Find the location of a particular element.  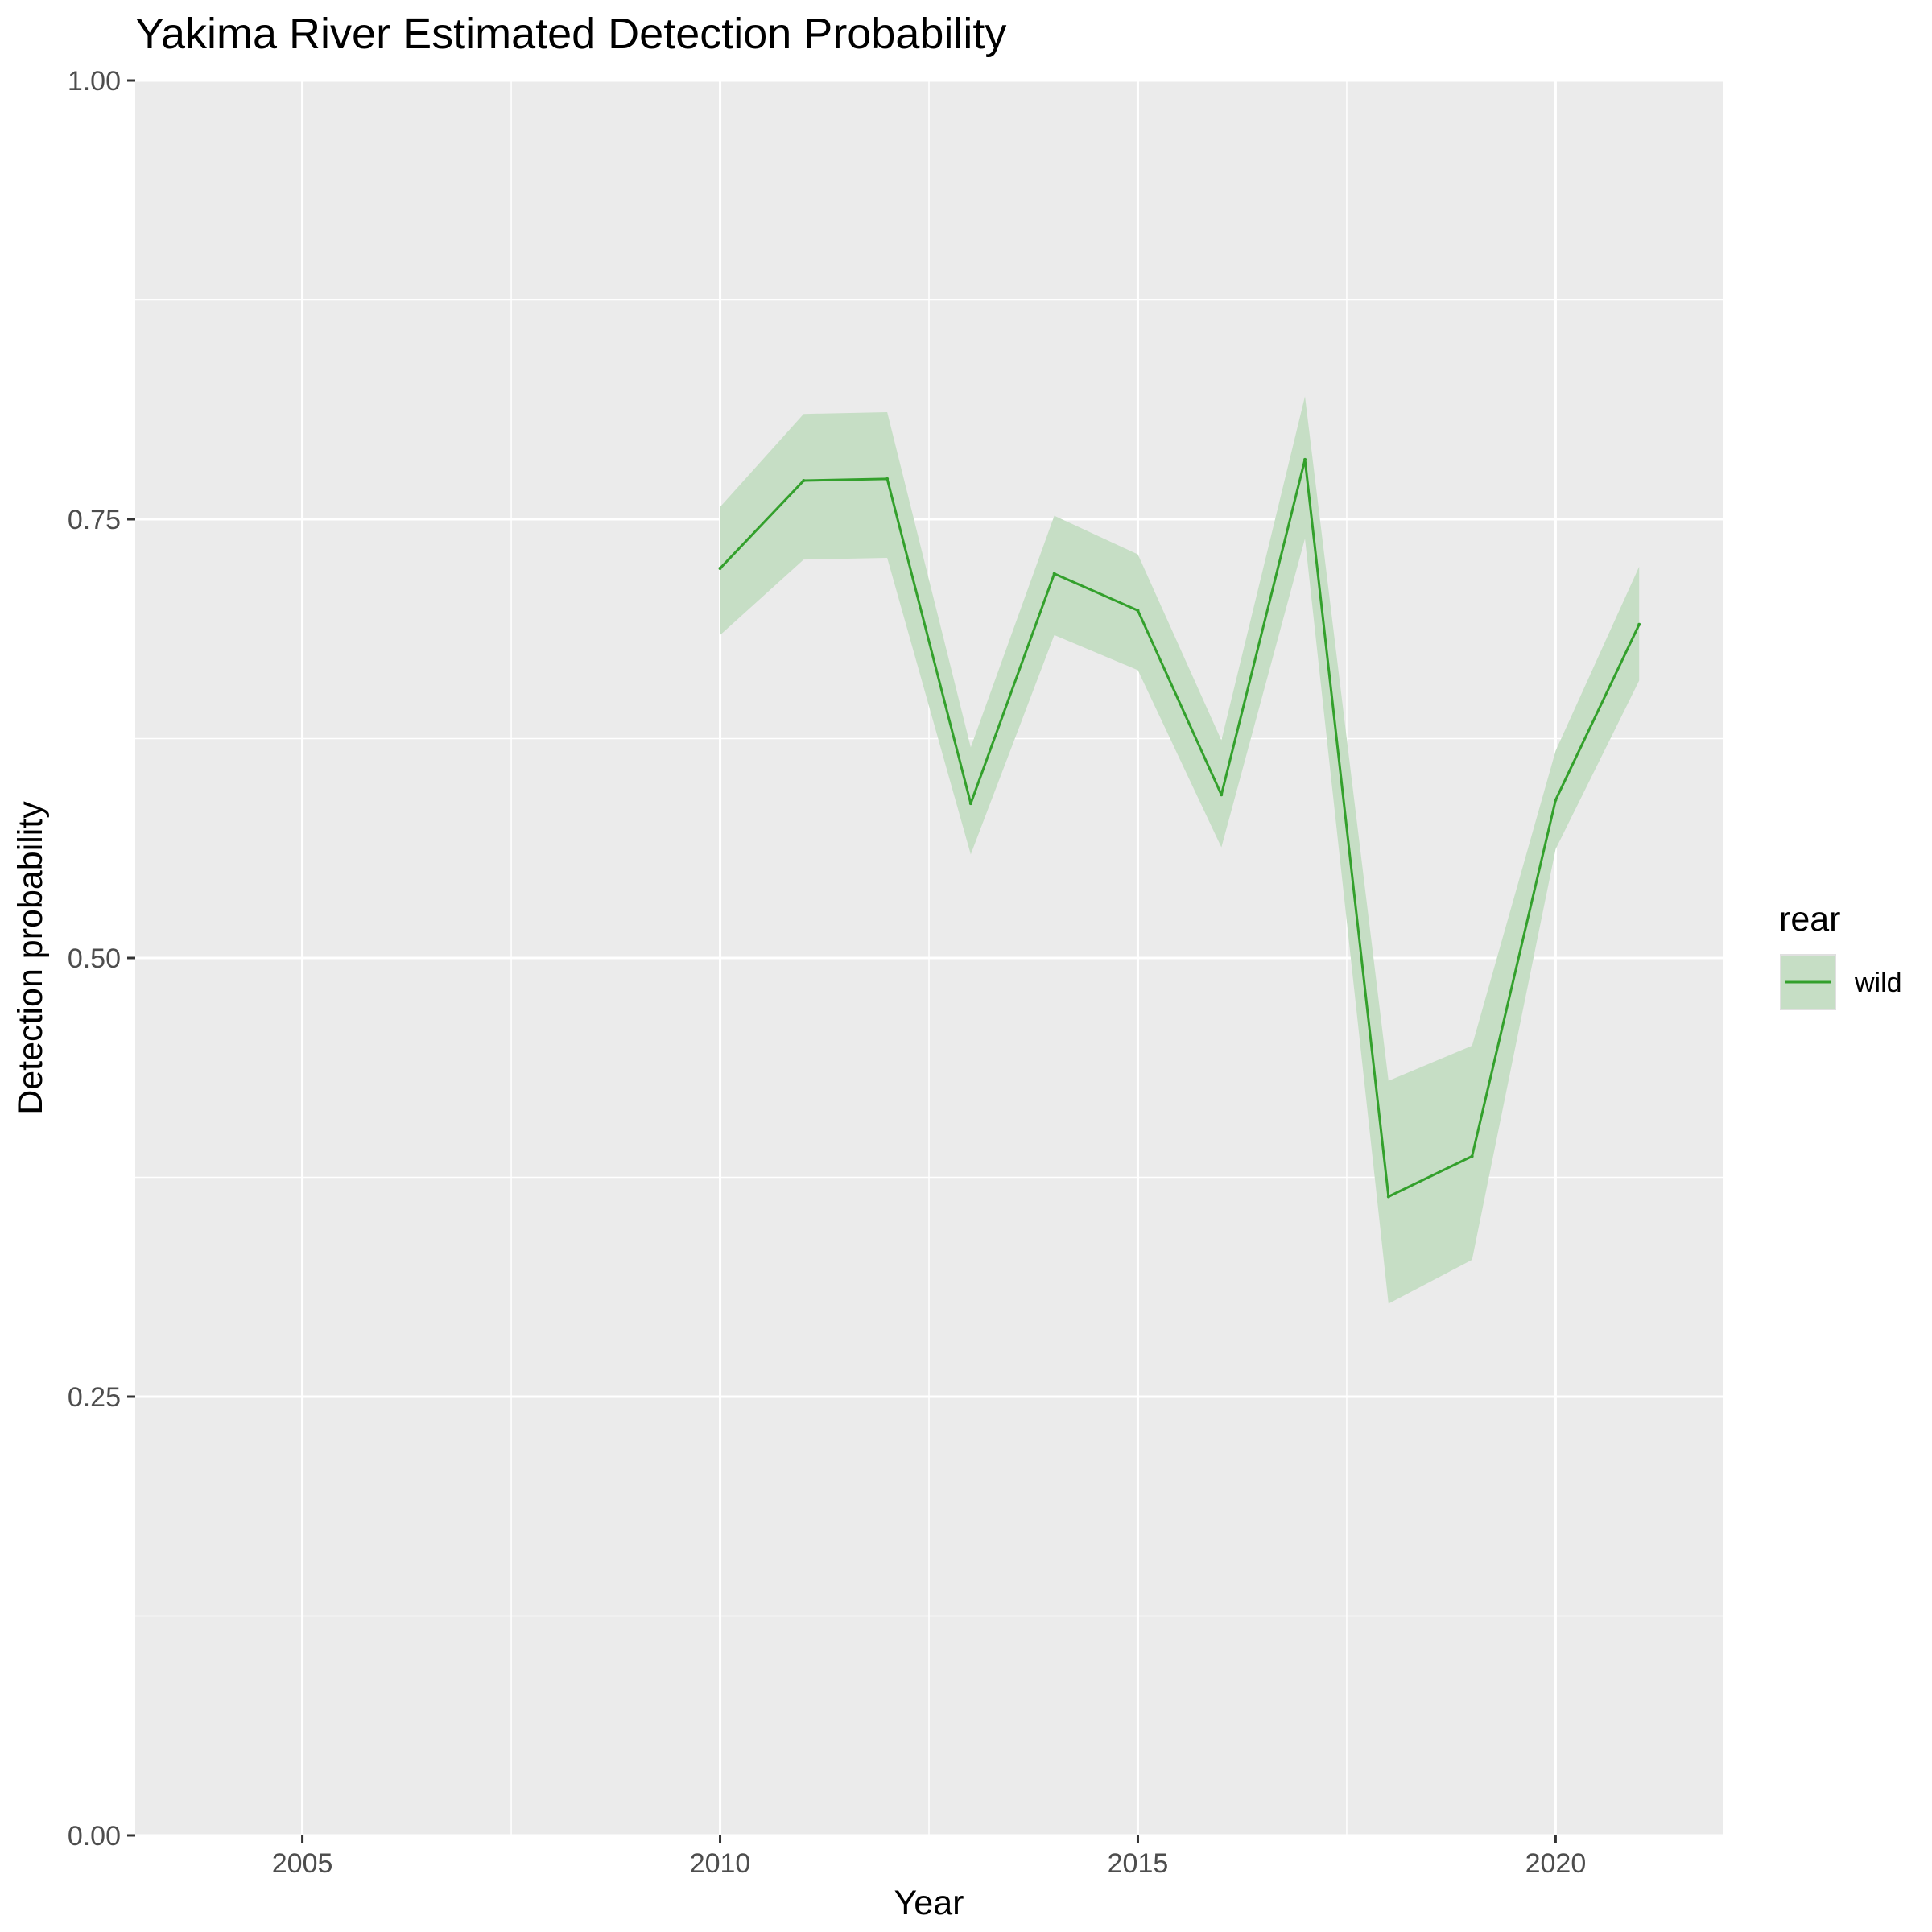

y-tick-label: 1.00 is located at coordinates (94, 81).